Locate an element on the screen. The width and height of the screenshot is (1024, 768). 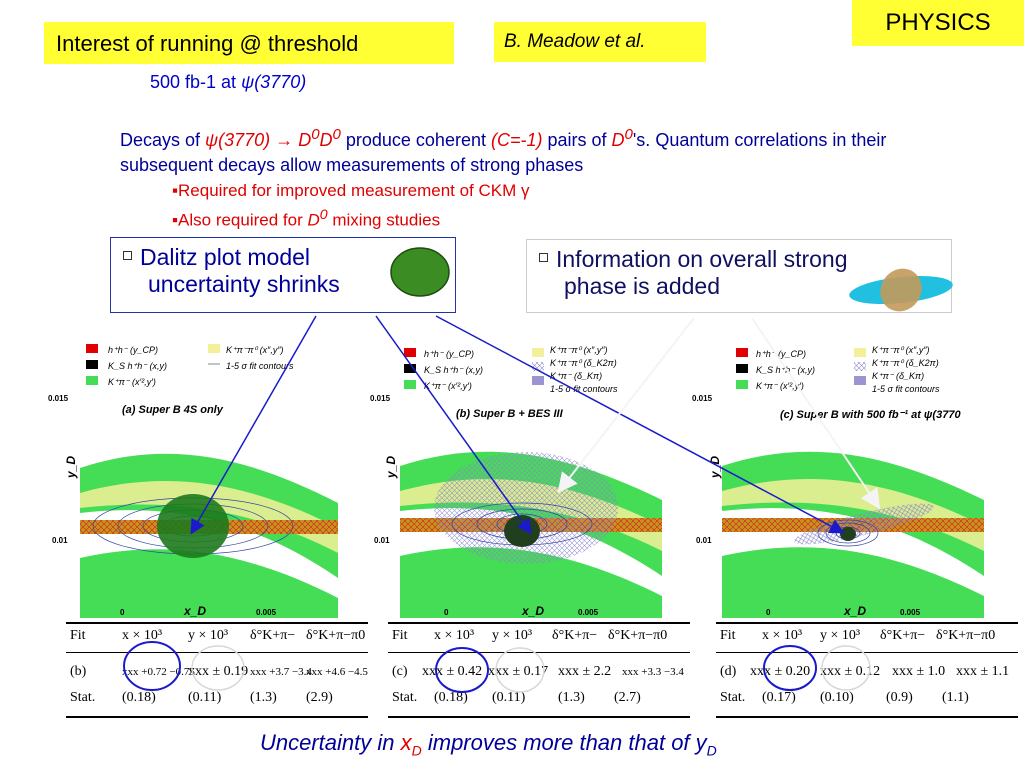
table-header-row: Fit x × 10³ y × 10³ δ°K+π− δ°K+π−π0 is located at coordinates (857, 636).